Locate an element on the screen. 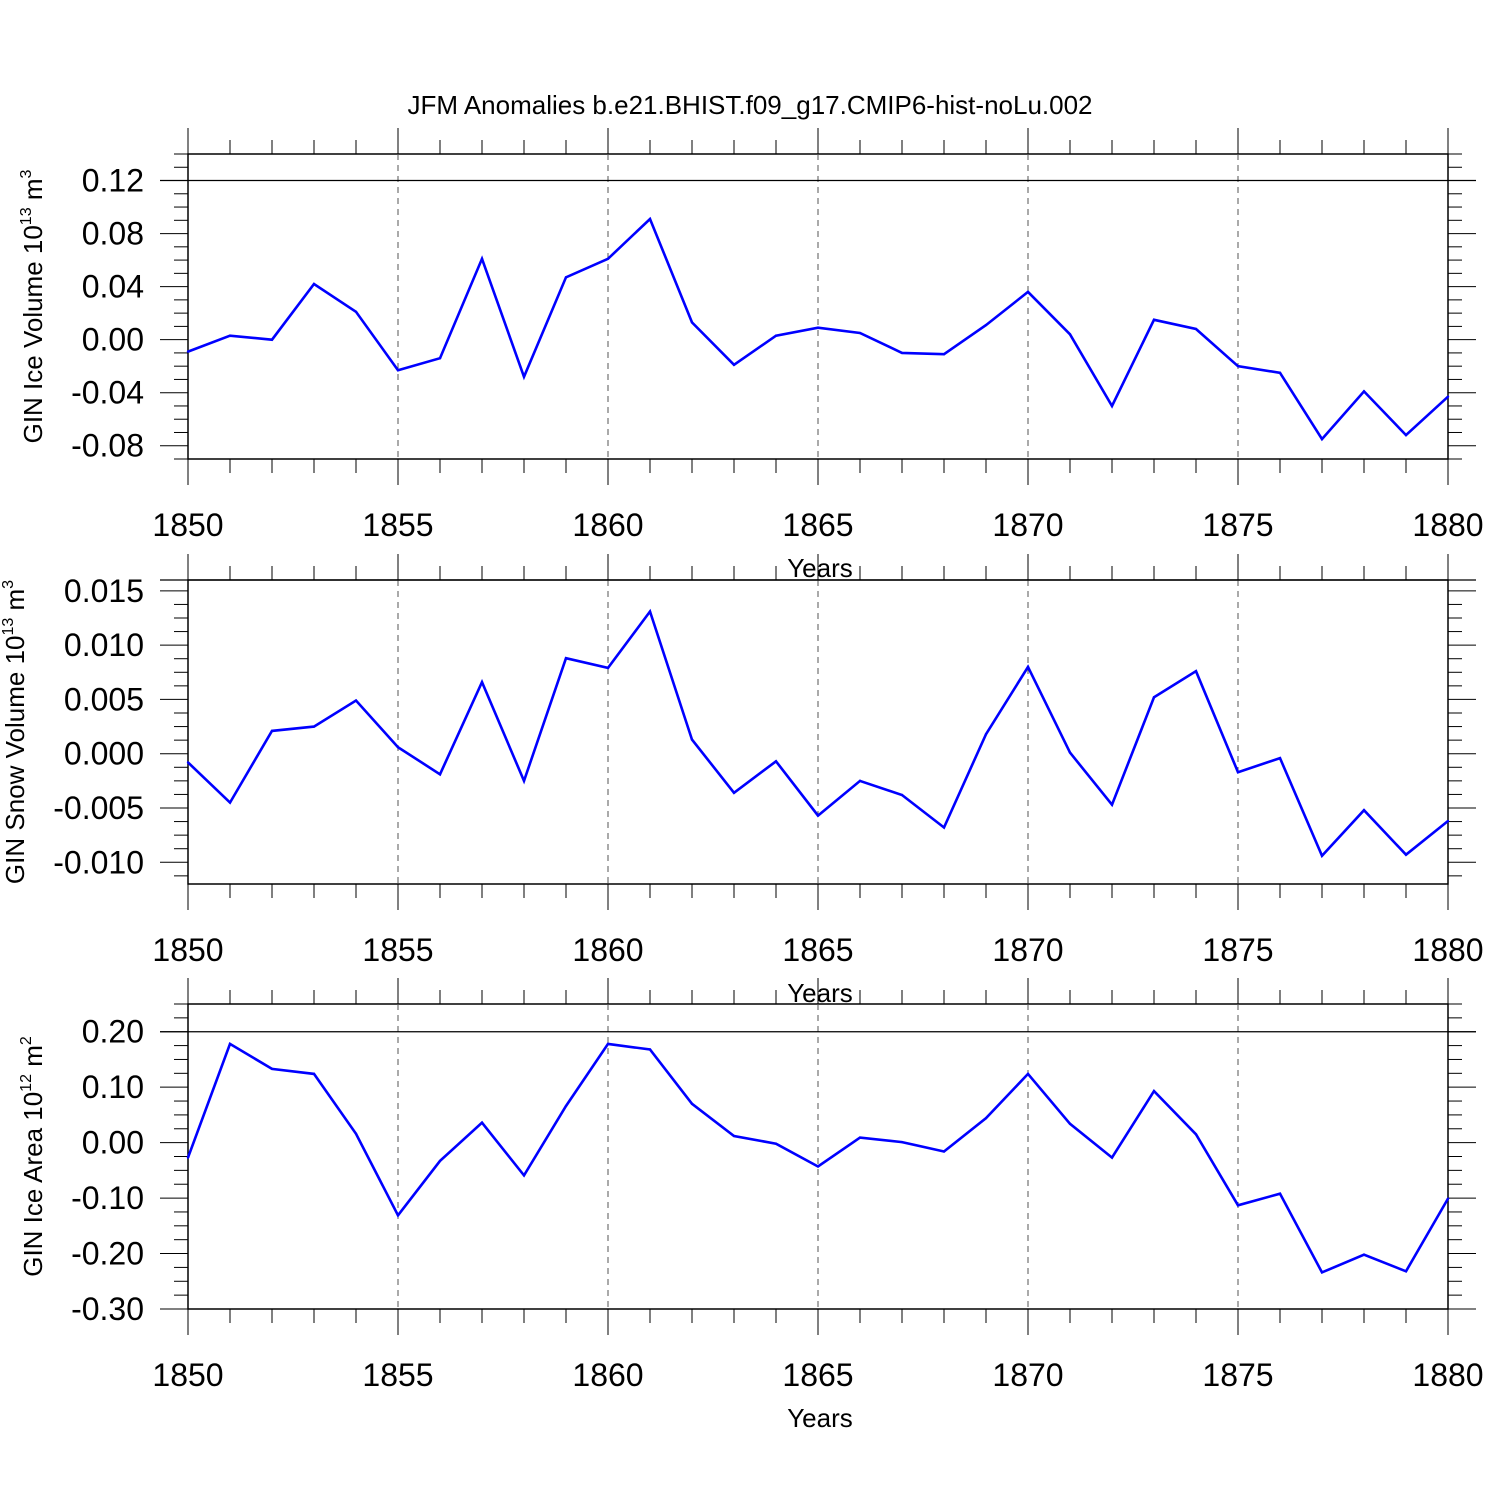 The width and height of the screenshot is (1500, 1500). y-axis-label: GIN Ice Volume 1013 m3 is located at coordinates (33, 306).